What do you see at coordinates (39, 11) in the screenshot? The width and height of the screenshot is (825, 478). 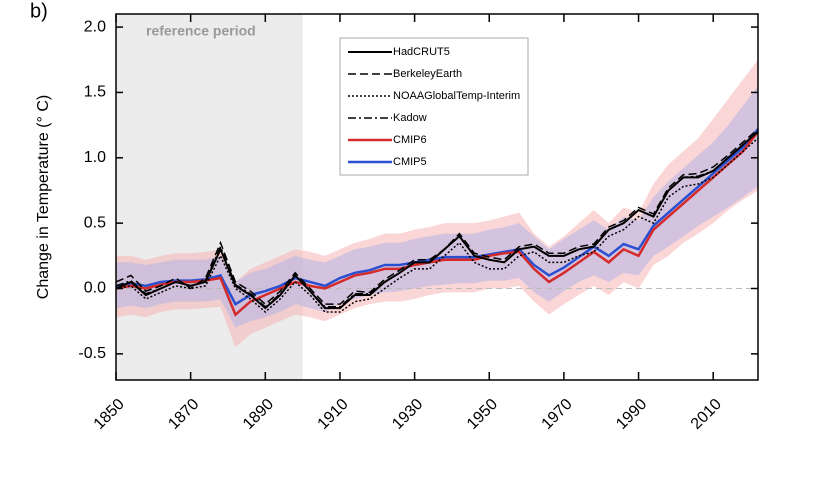 I see `panel-label: b)` at bounding box center [39, 11].